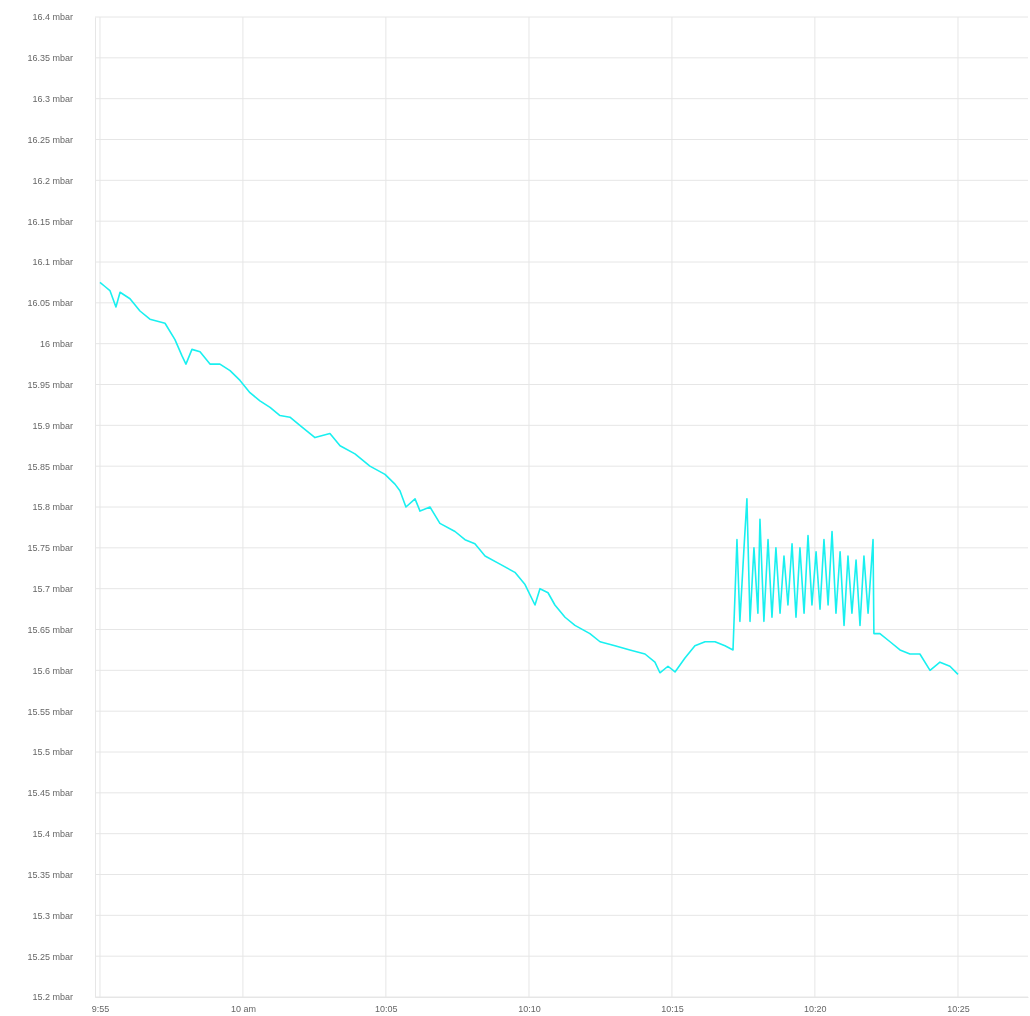 The width and height of the screenshot is (1030, 1016). What do you see at coordinates (52, 915) in the screenshot?
I see `y-tick-label: 15.3 mbar` at bounding box center [52, 915].